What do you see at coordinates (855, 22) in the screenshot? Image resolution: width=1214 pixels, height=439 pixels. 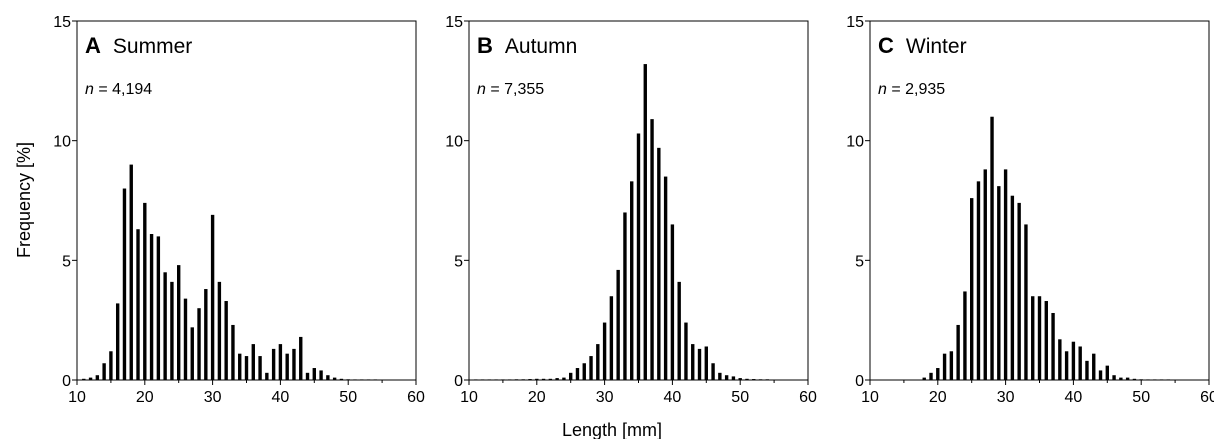 I see `y-tick-label: 15` at bounding box center [855, 22].